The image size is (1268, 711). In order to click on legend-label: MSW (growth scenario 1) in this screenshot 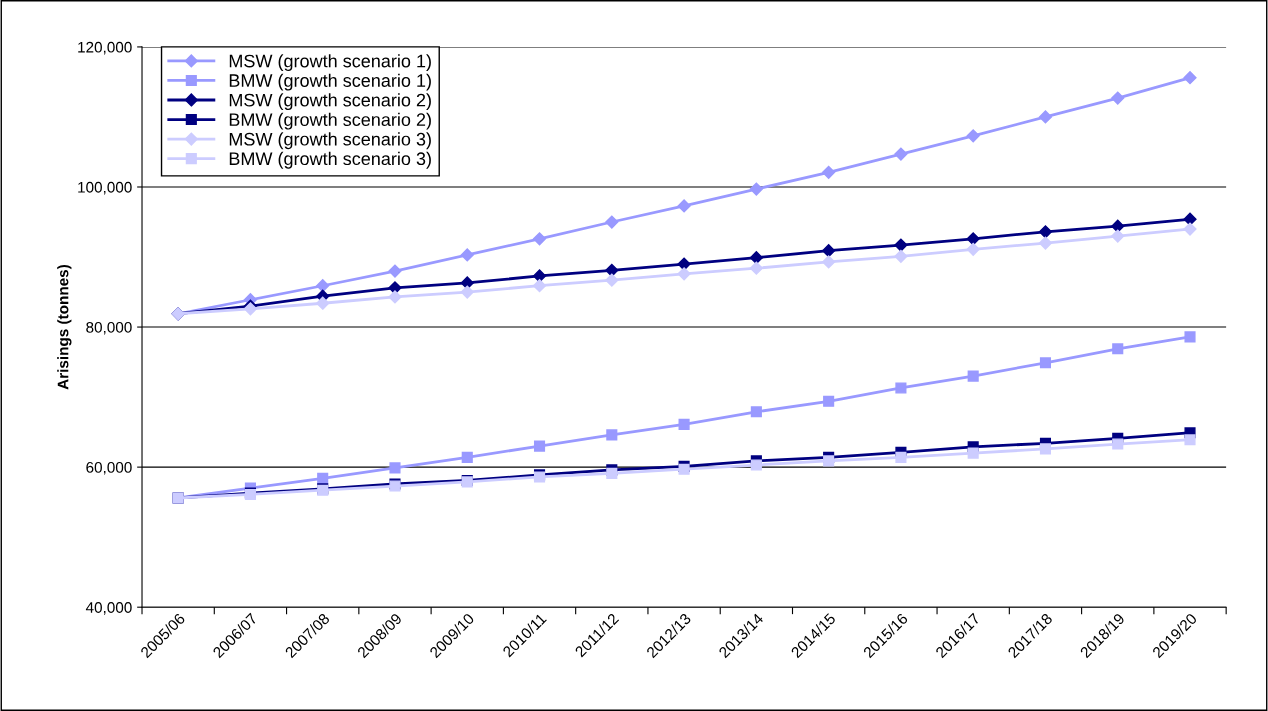, I will do `click(330, 62)`.